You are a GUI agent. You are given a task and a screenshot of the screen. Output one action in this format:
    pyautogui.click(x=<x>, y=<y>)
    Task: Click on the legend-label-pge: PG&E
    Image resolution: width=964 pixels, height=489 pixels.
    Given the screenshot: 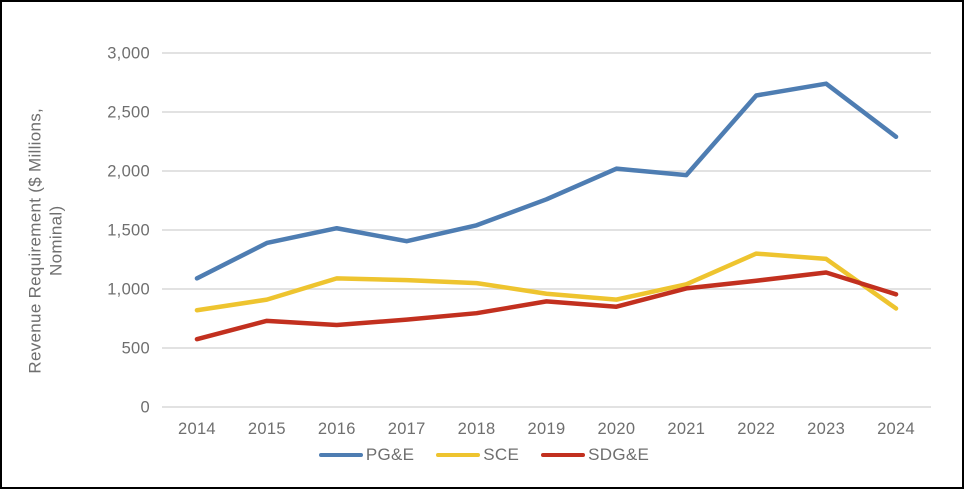 What is the action you would take?
    pyautogui.click(x=390, y=454)
    